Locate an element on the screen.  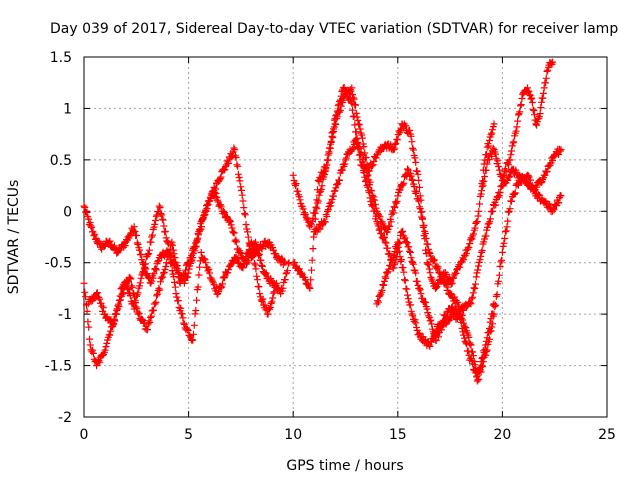
y-tick-label: -1 is located at coordinates (65, 315).